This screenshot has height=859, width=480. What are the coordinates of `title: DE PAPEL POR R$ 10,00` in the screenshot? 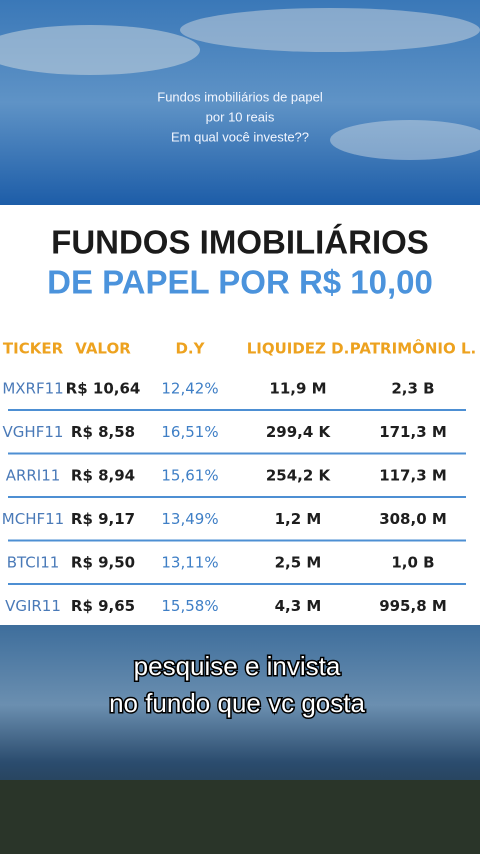 It's located at (240, 282).